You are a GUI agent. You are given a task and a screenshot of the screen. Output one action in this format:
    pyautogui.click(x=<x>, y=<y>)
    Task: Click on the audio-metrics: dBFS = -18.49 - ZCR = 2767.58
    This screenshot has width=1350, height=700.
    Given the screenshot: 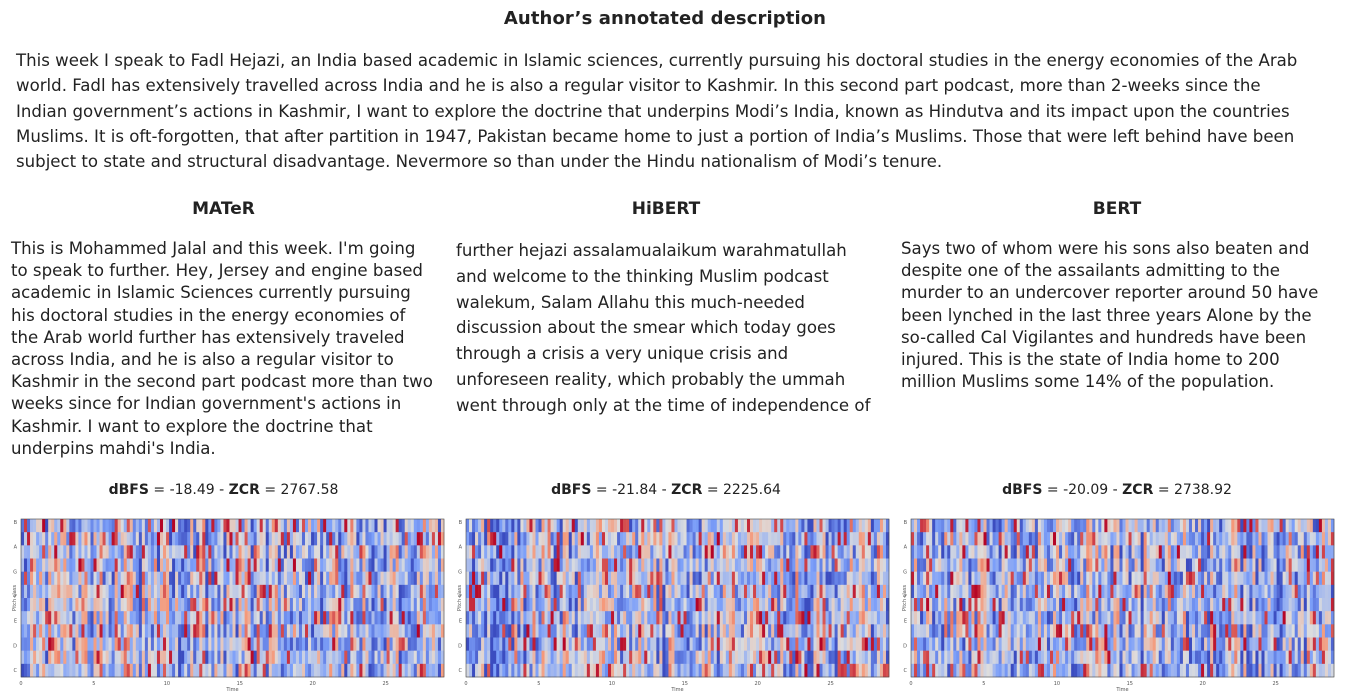 What is the action you would take?
    pyautogui.click(x=223, y=490)
    